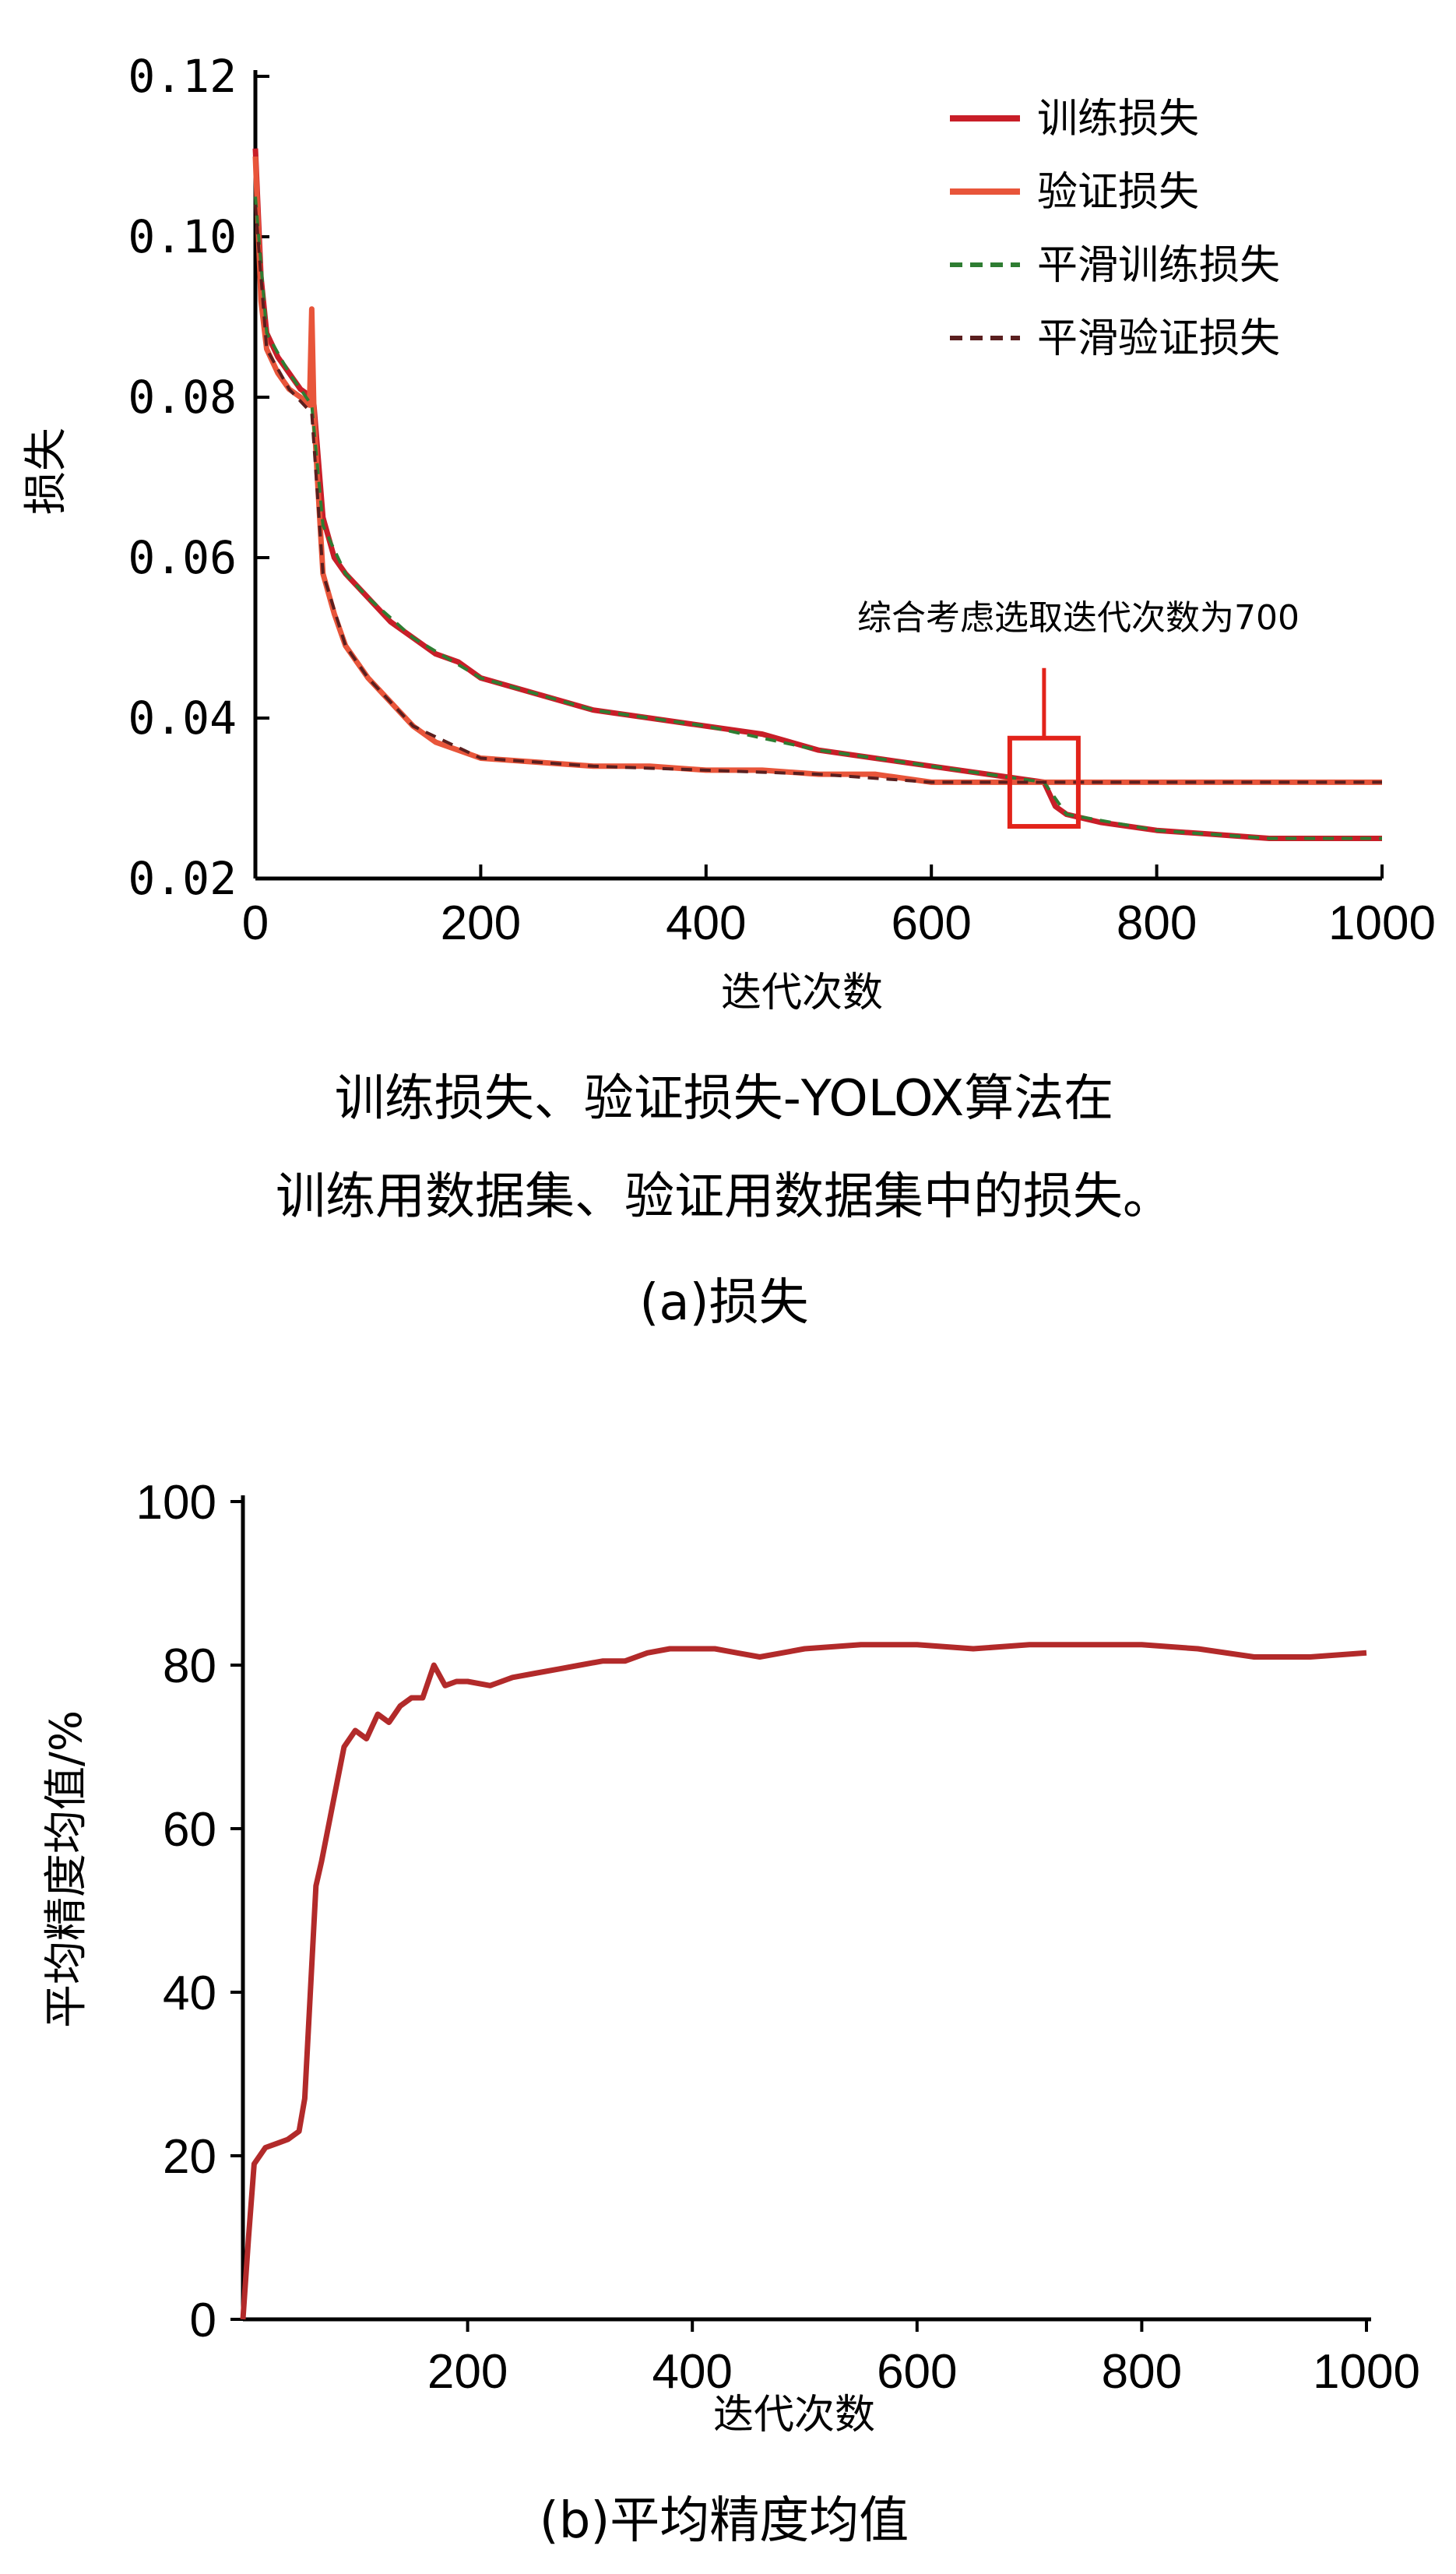 This screenshot has width=1456, height=2574. Describe the element at coordinates (802, 993) in the screenshot. I see `loss-x-axis-label: 迭代次数` at that location.